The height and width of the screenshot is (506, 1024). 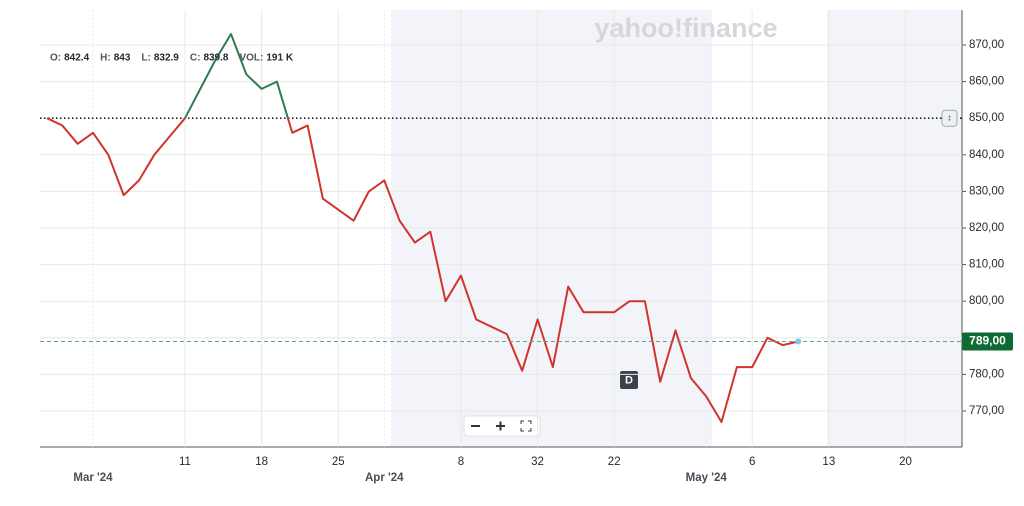 What do you see at coordinates (185, 462) in the screenshot?
I see `x-tick-label: 11` at bounding box center [185, 462].